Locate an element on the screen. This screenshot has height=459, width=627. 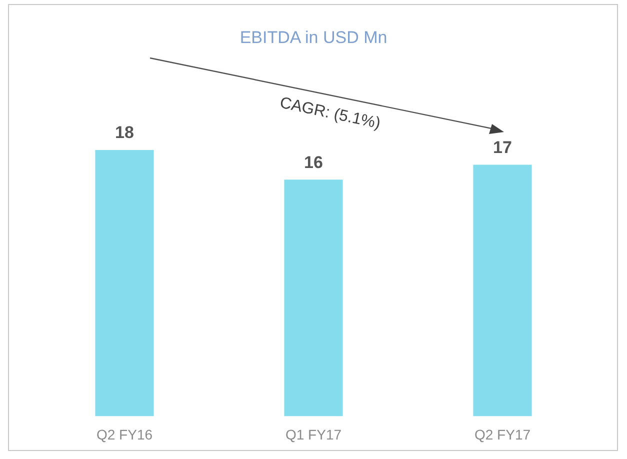
data-label: 17 is located at coordinates (502, 147).